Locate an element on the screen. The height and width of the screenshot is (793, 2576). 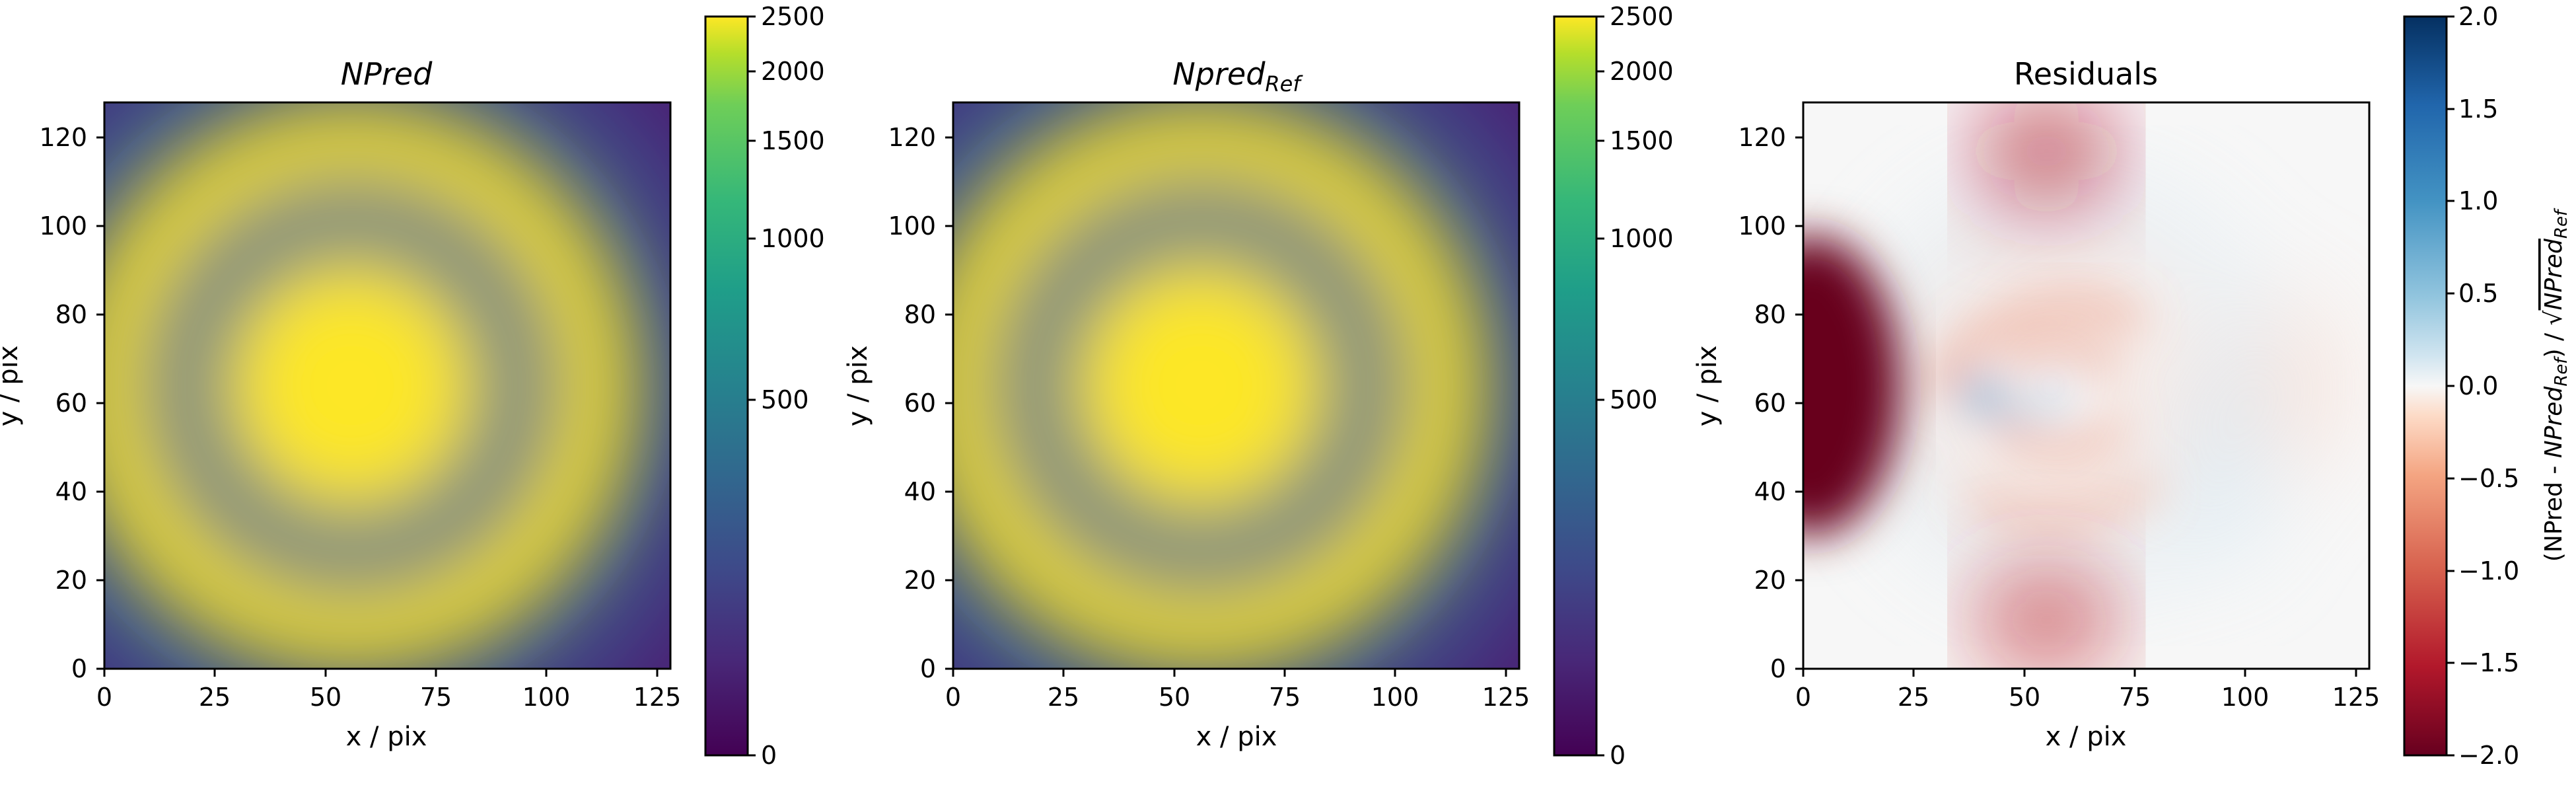
colorbar-tick-label: 1.5 is located at coordinates (2478, 109).